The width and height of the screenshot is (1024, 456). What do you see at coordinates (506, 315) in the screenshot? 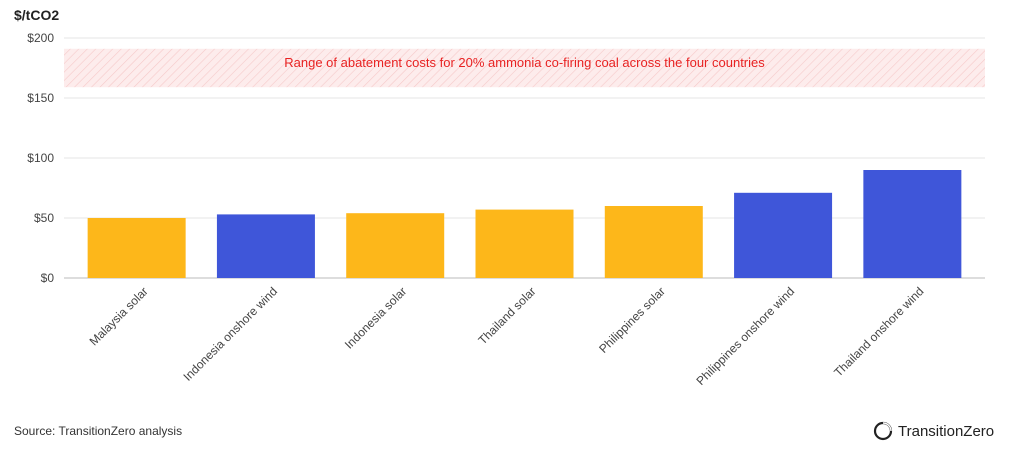
I see `x-tick-label: Thailand solar` at bounding box center [506, 315].